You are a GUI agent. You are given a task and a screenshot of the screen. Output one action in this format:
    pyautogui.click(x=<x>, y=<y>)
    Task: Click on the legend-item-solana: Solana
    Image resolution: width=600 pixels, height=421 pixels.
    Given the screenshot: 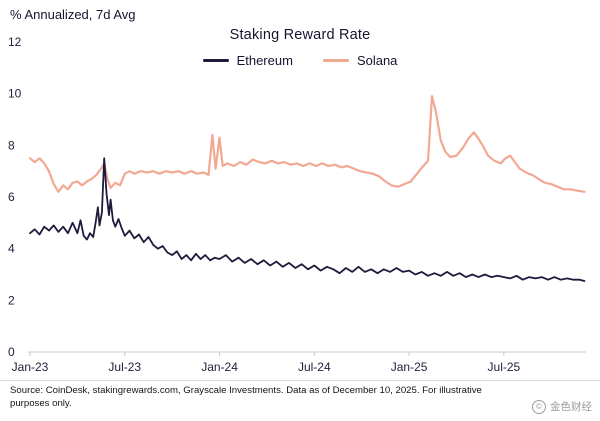 What is the action you would take?
    pyautogui.click(x=360, y=60)
    